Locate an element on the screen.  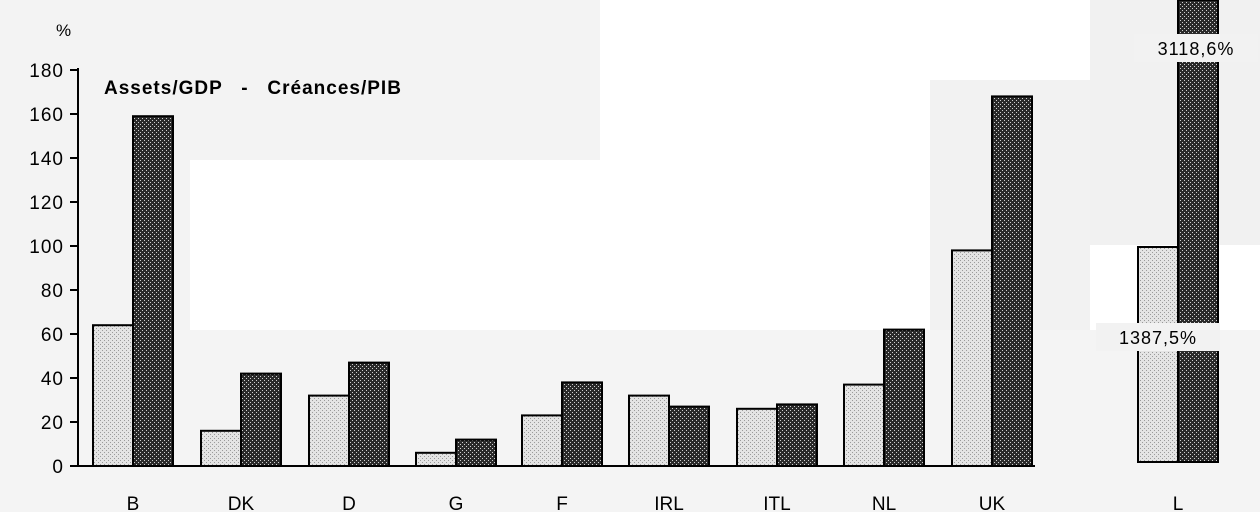
y-tick-label: 0 is located at coordinates (58, 467).